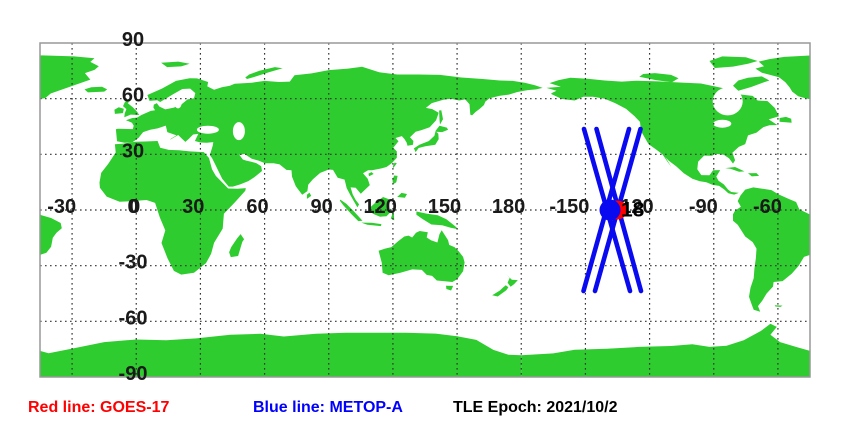  What do you see at coordinates (175, 64) in the screenshot?
I see `landmass-svalbard` at bounding box center [175, 64].